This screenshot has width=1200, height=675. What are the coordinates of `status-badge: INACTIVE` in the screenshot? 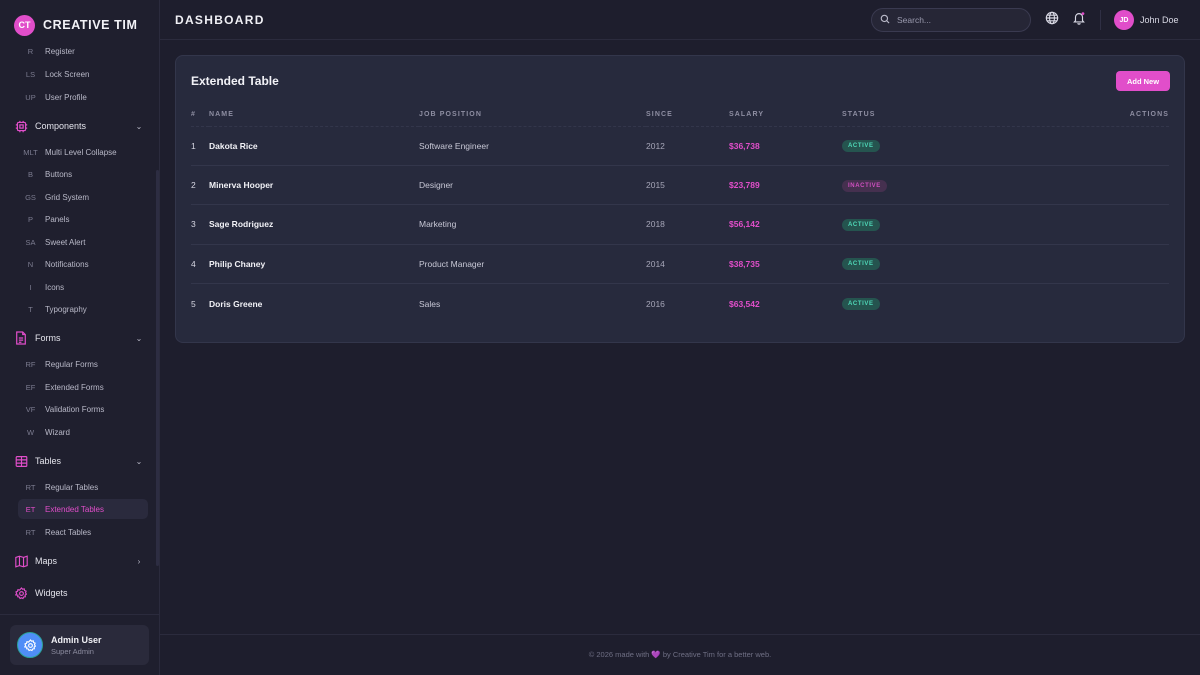 It's located at (864, 185).